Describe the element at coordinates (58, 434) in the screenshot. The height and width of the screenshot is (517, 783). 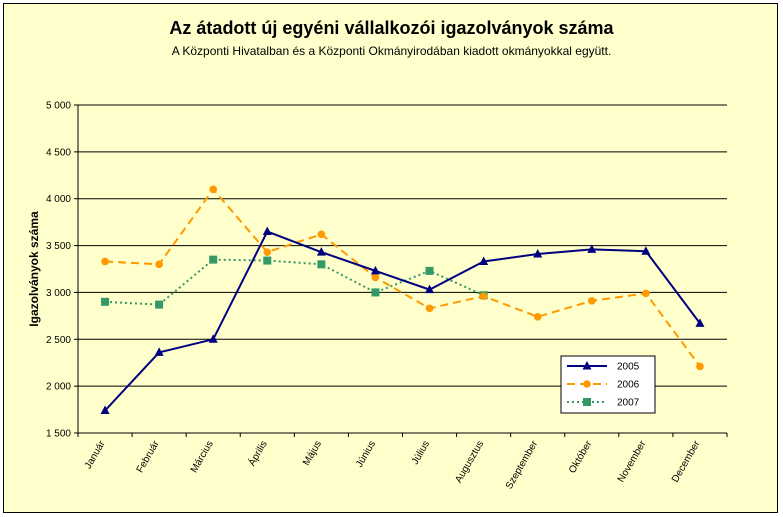
I see `y-tick-label: 1 500` at that location.